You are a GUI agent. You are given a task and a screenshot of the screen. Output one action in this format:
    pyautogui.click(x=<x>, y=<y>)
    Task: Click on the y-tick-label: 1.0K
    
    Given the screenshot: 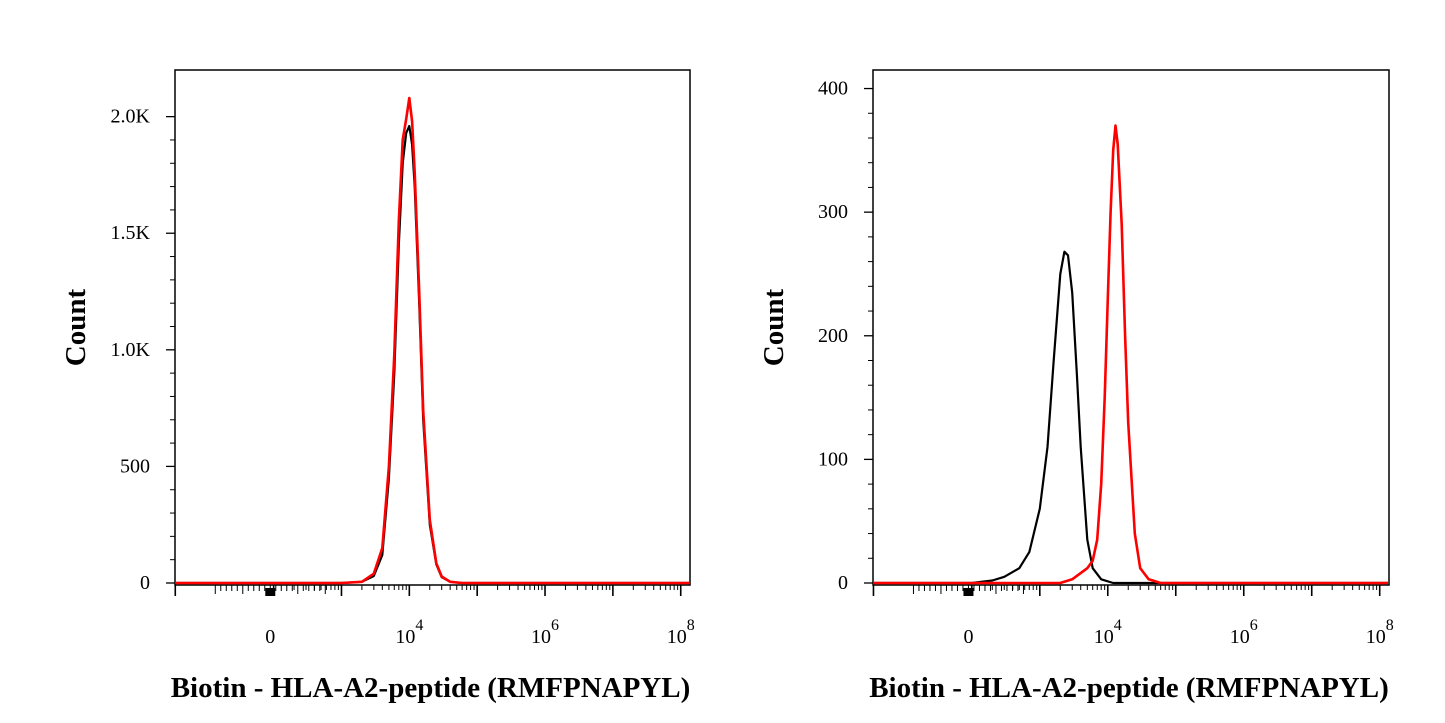 What is the action you would take?
    pyautogui.click(x=131, y=350)
    